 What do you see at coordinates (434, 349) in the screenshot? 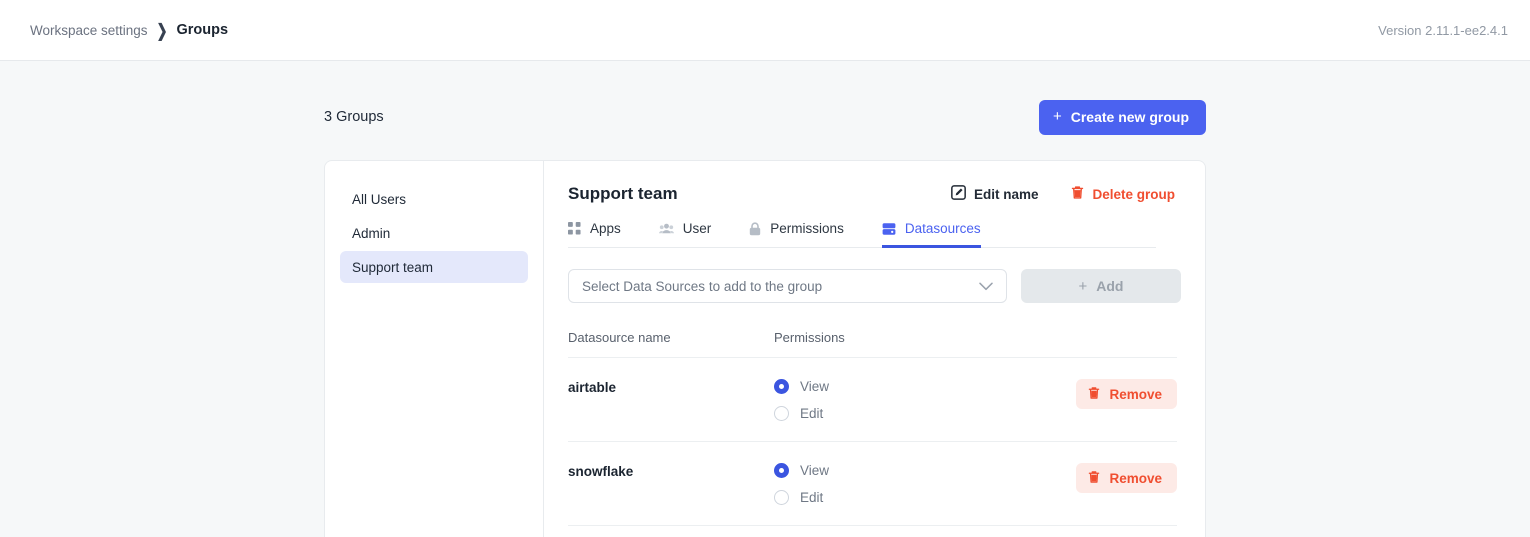
I see `groups-sidebar: All Users Admin Support team` at bounding box center [434, 349].